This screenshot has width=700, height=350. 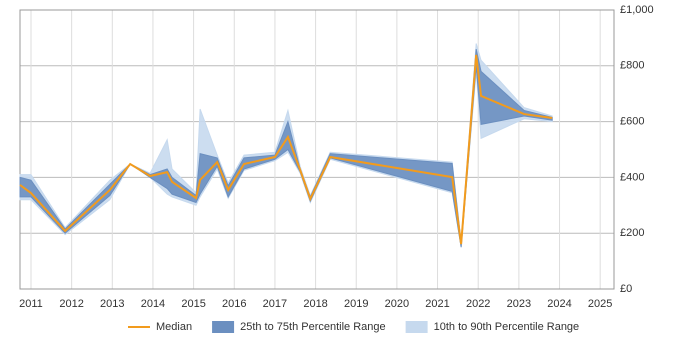 I want to click on y-tick-label: £400, so click(x=632, y=177).